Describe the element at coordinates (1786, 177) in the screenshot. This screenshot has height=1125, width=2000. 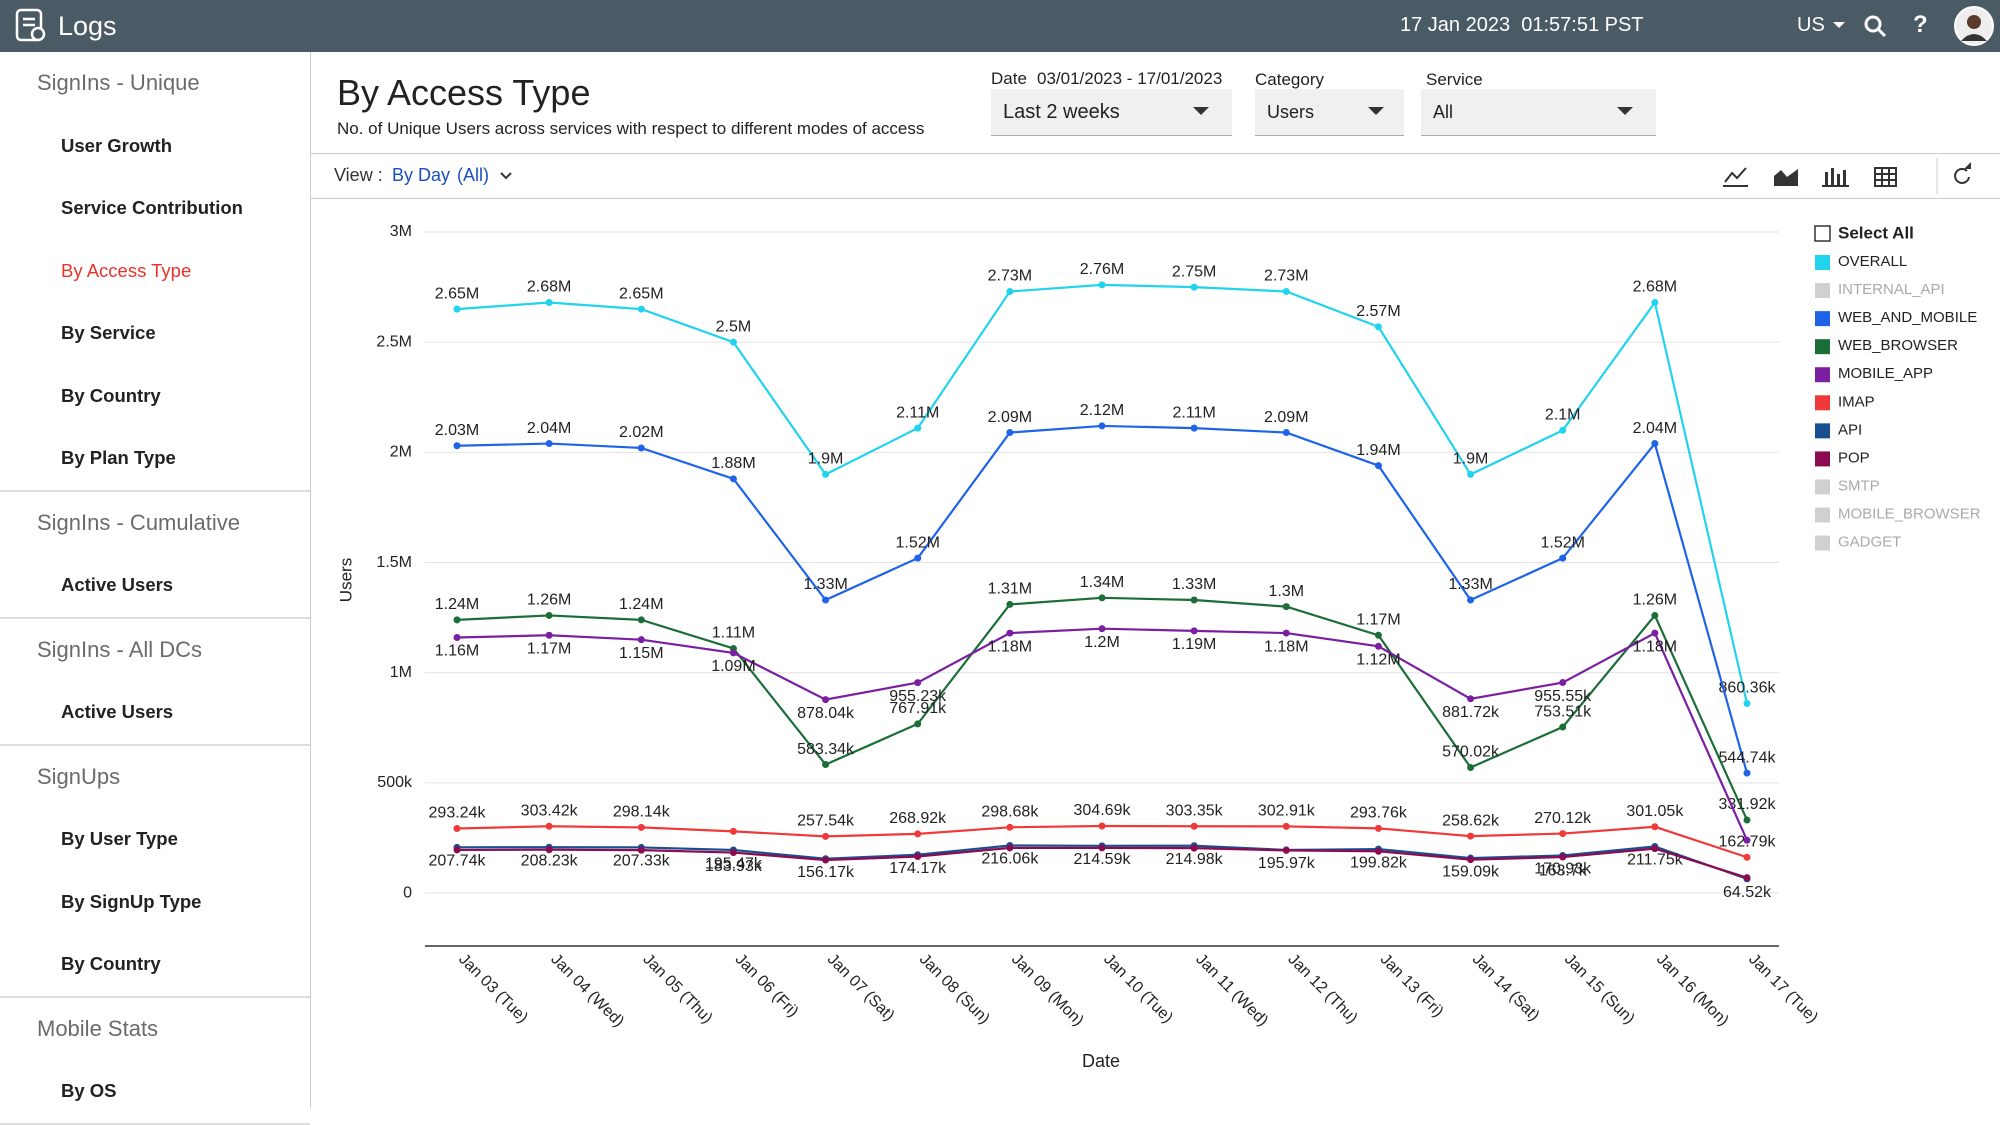
I see `area-chart-button` at that location.